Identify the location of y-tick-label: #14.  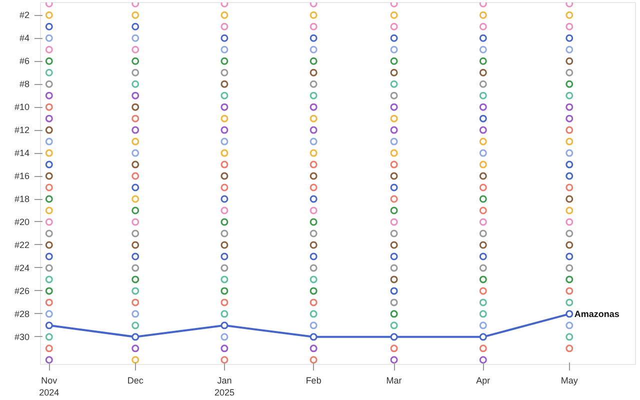
(22, 153).